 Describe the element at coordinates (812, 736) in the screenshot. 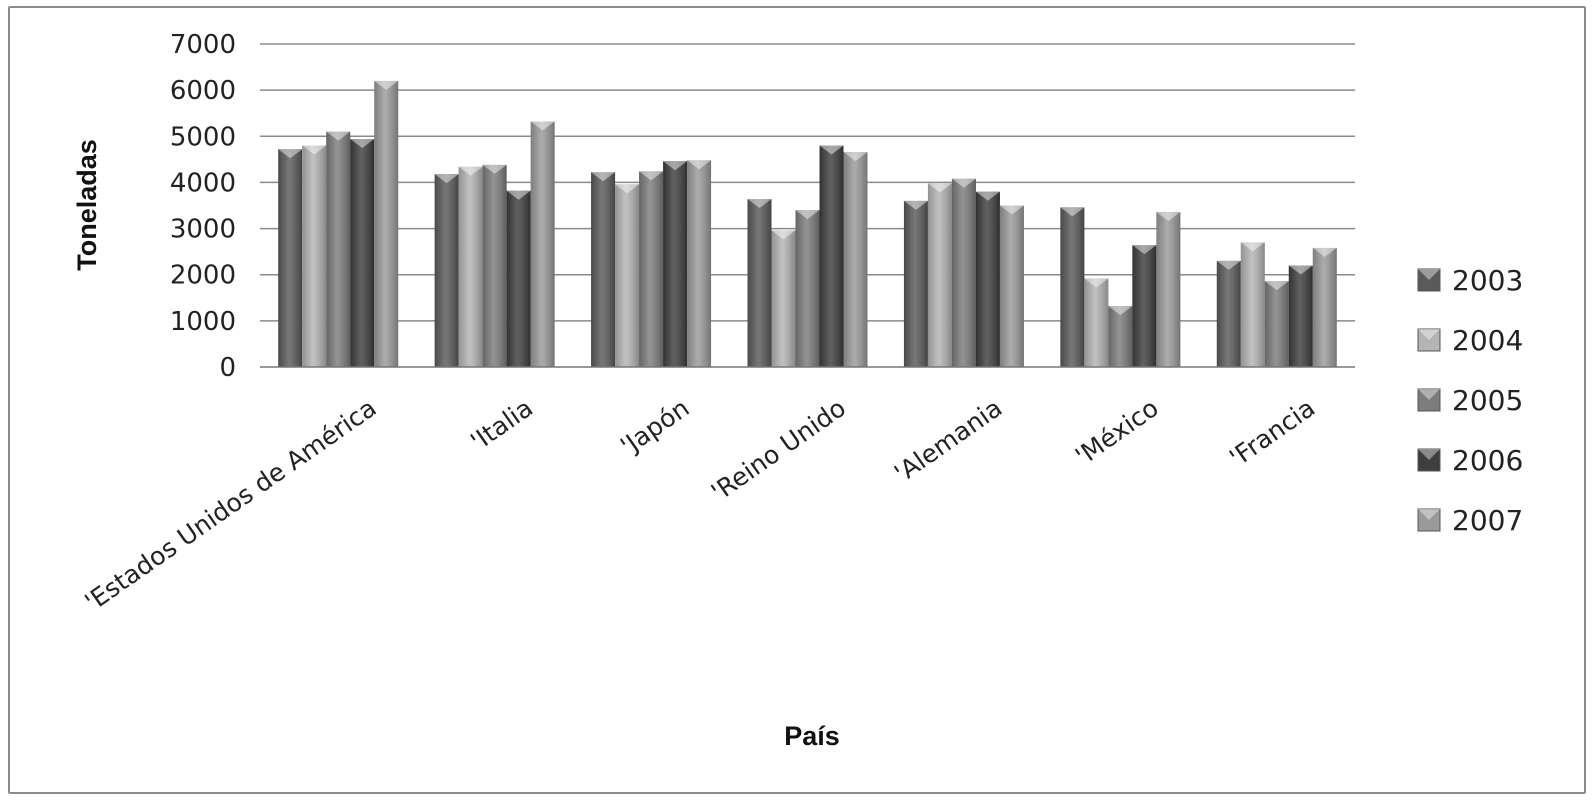

I see `x-axis-title: País` at that location.